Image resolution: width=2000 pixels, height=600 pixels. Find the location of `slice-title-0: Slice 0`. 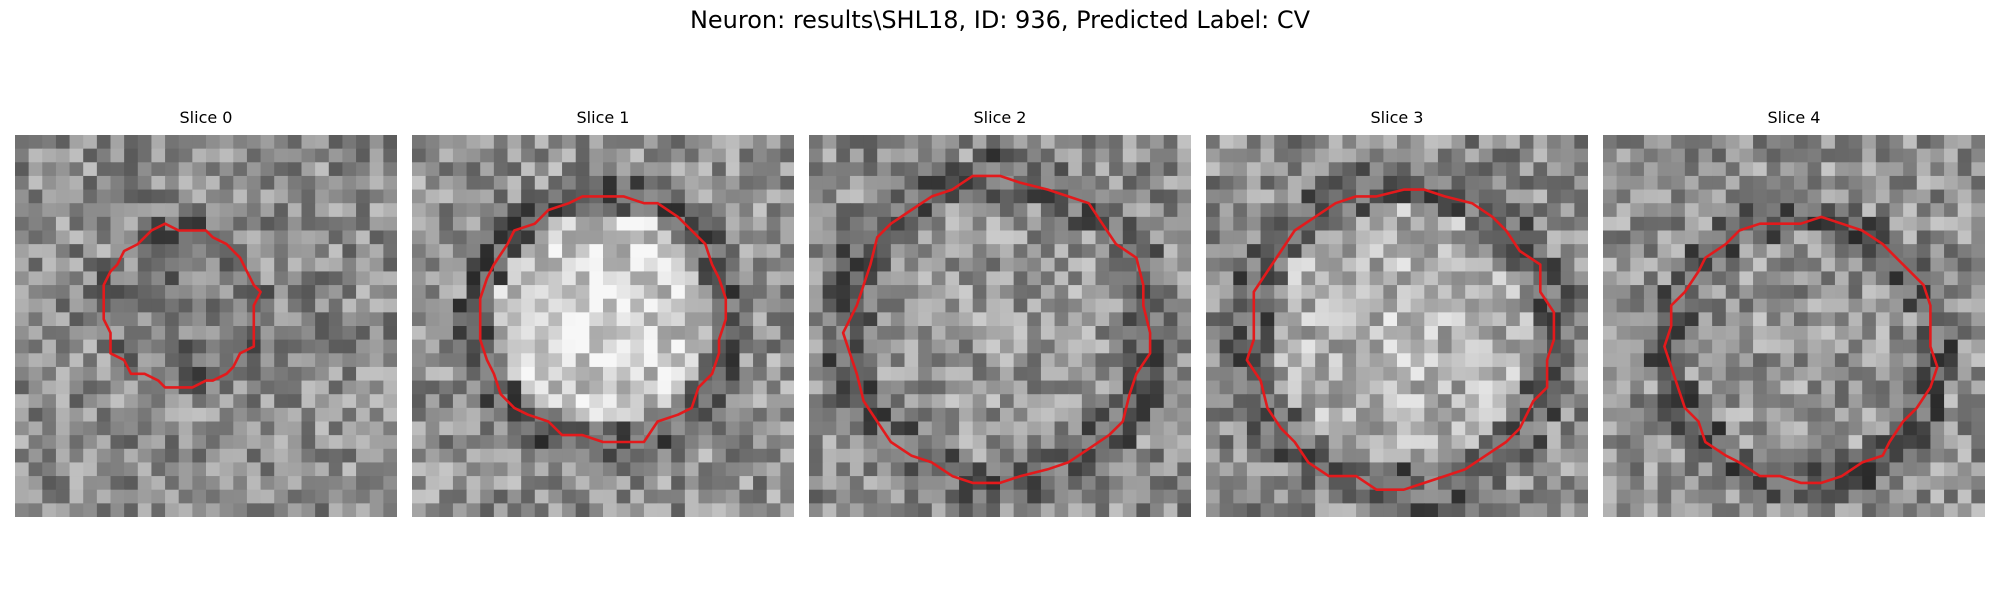

slice-title-0: Slice 0 is located at coordinates (206, 117).